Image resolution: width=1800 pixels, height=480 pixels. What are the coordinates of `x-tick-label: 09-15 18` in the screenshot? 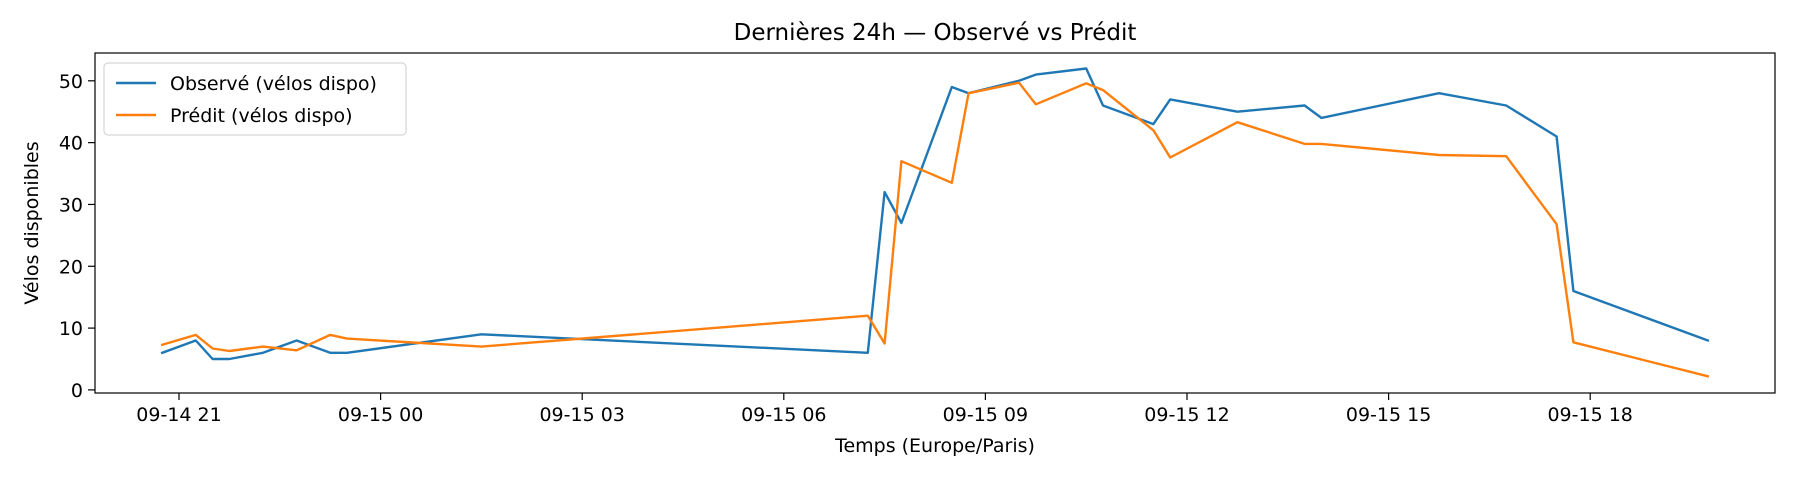 It's located at (1589, 415).